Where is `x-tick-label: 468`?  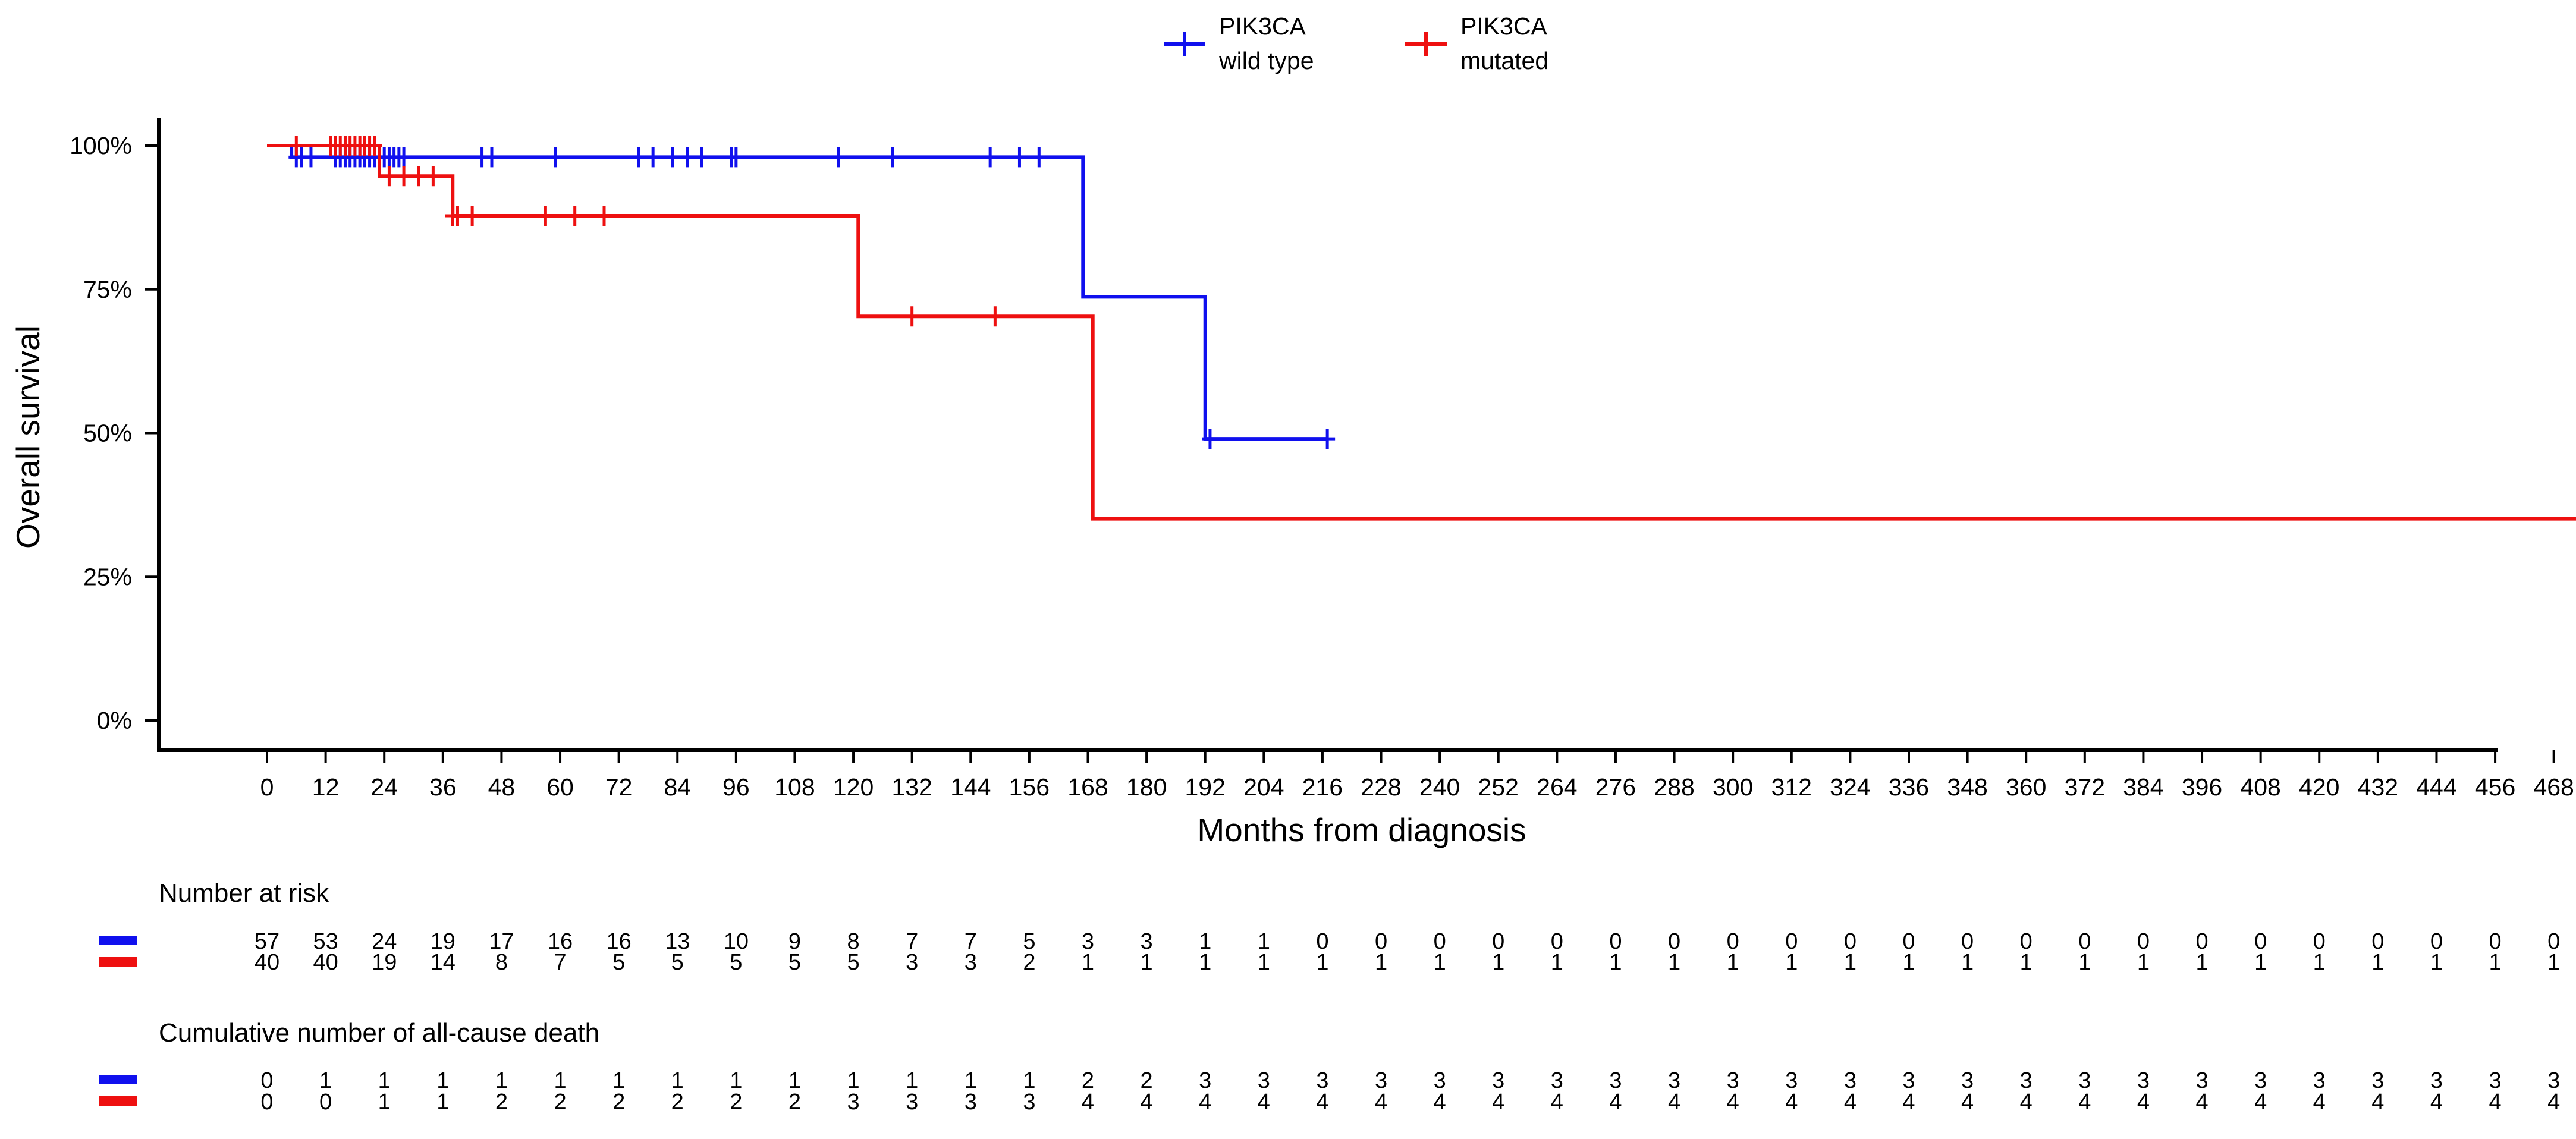
x-tick-label: 468 is located at coordinates (2553, 787).